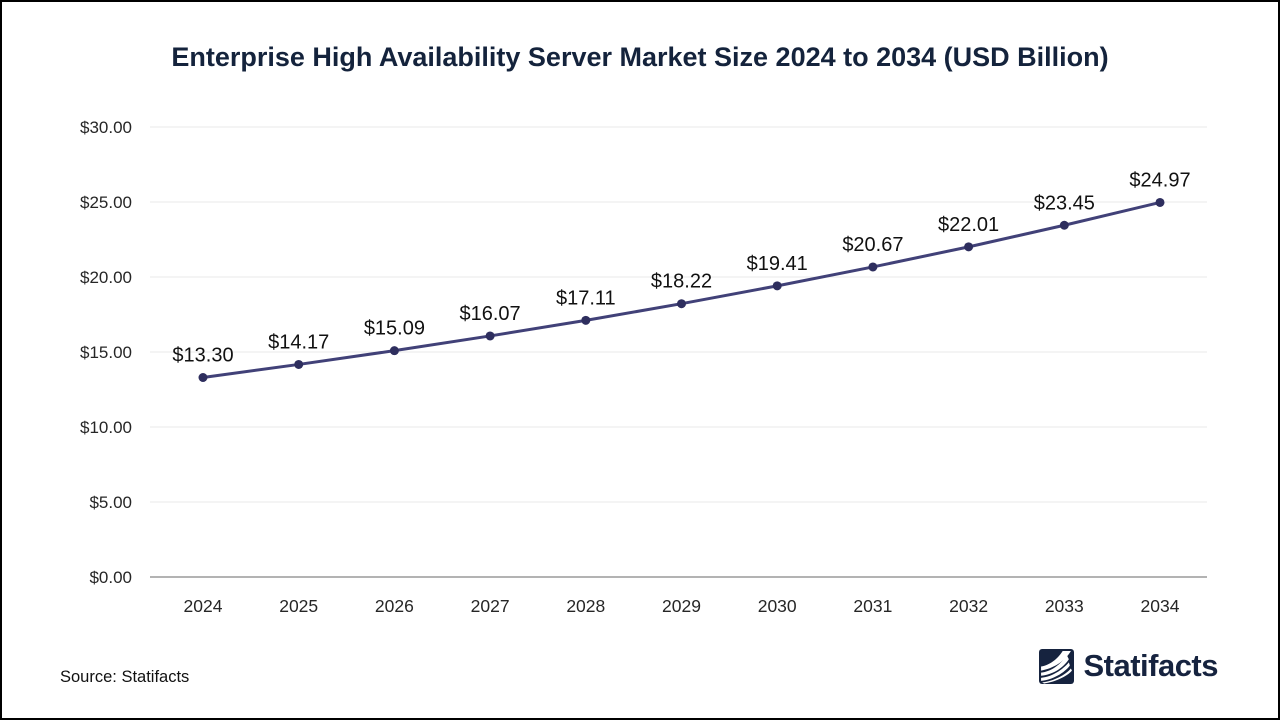 Image resolution: width=1280 pixels, height=720 pixels. What do you see at coordinates (298, 606) in the screenshot?
I see `x-tick-label: 2025` at bounding box center [298, 606].